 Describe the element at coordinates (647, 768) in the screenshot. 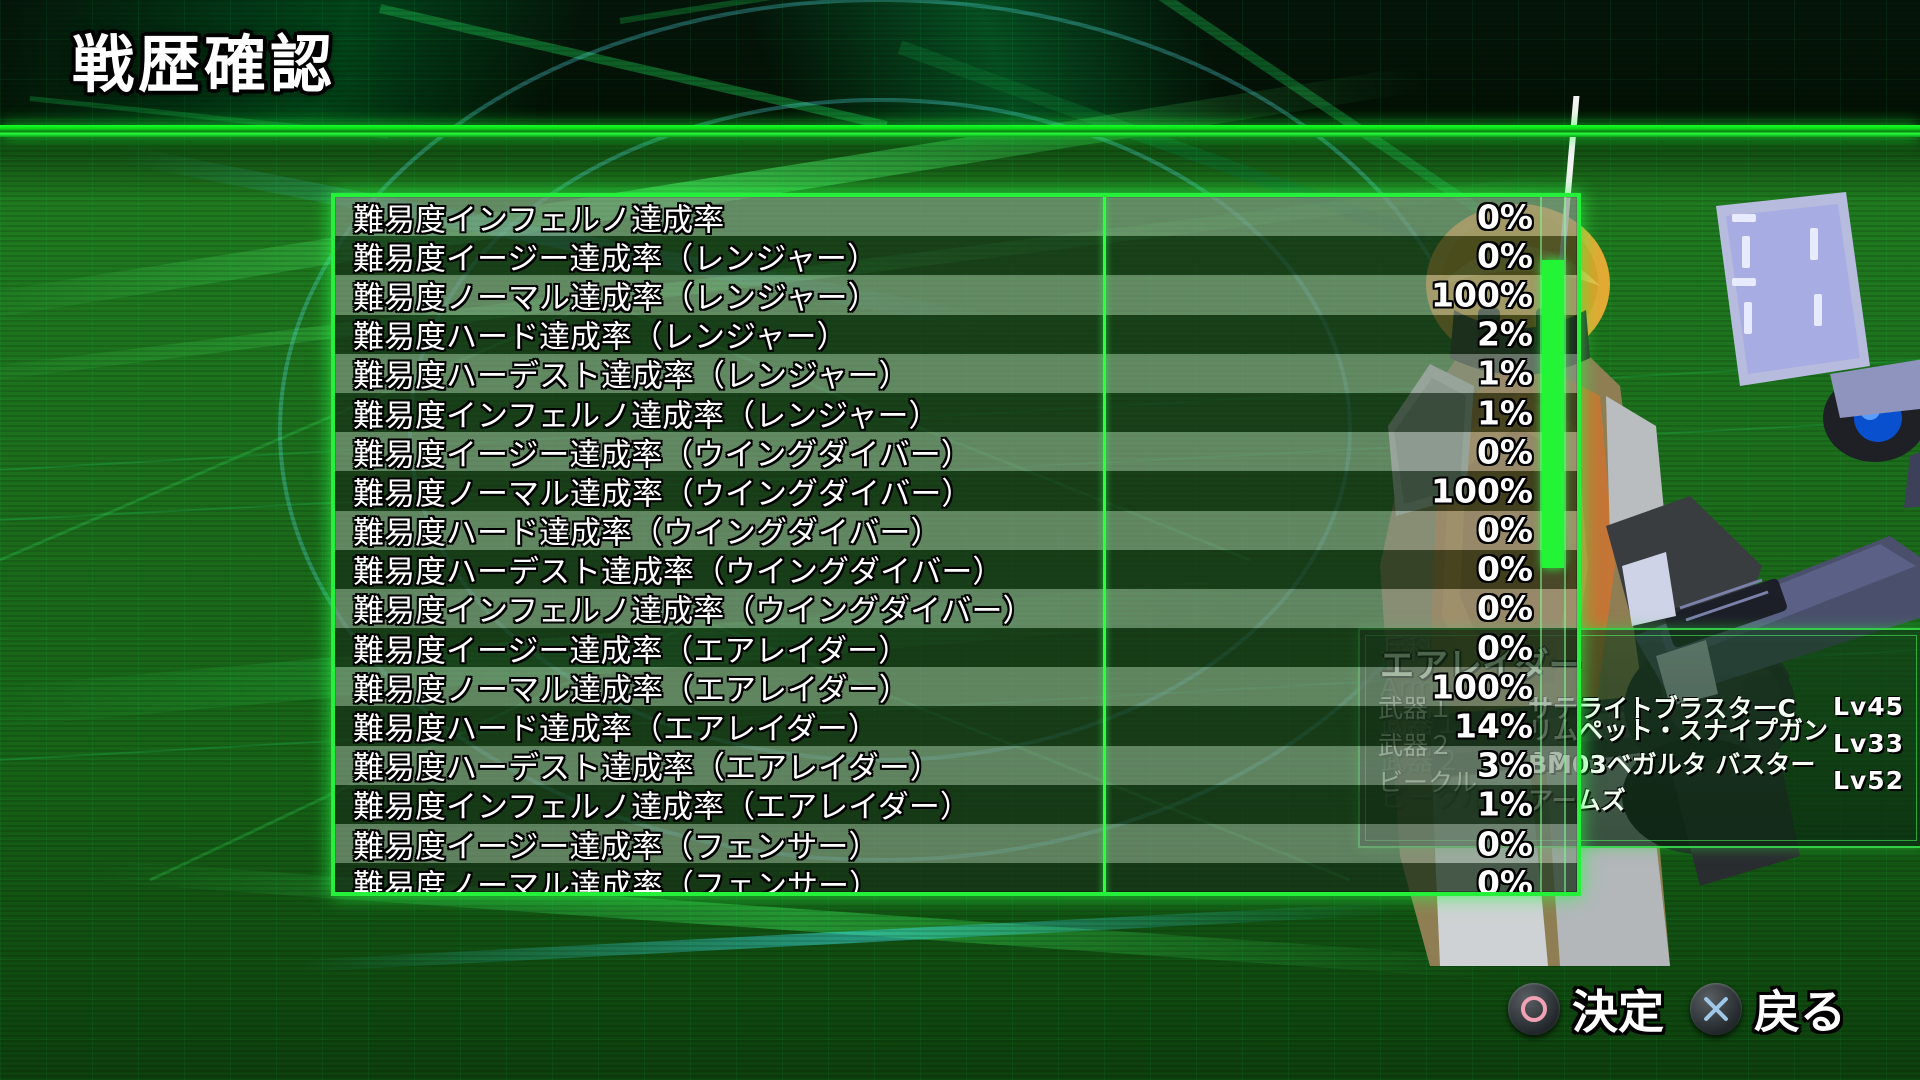

I see `history-row-label: 難易度ハーデスト達成率（エアレイダー）` at that location.